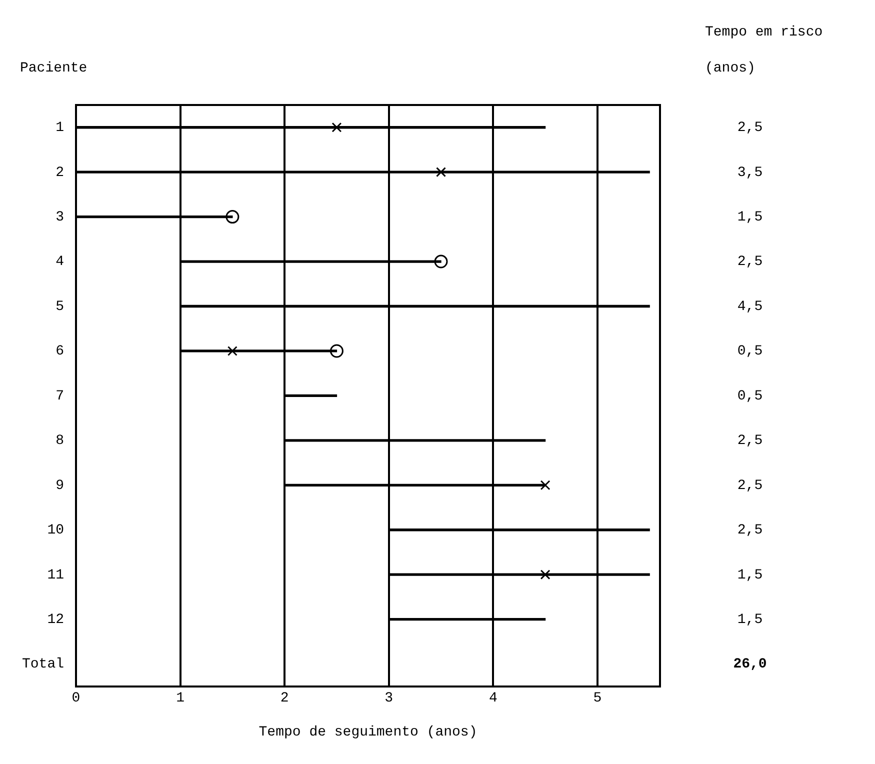 This screenshot has height=764, width=875. Describe the element at coordinates (60, 262) in the screenshot. I see `y-tick-label: 4` at that location.